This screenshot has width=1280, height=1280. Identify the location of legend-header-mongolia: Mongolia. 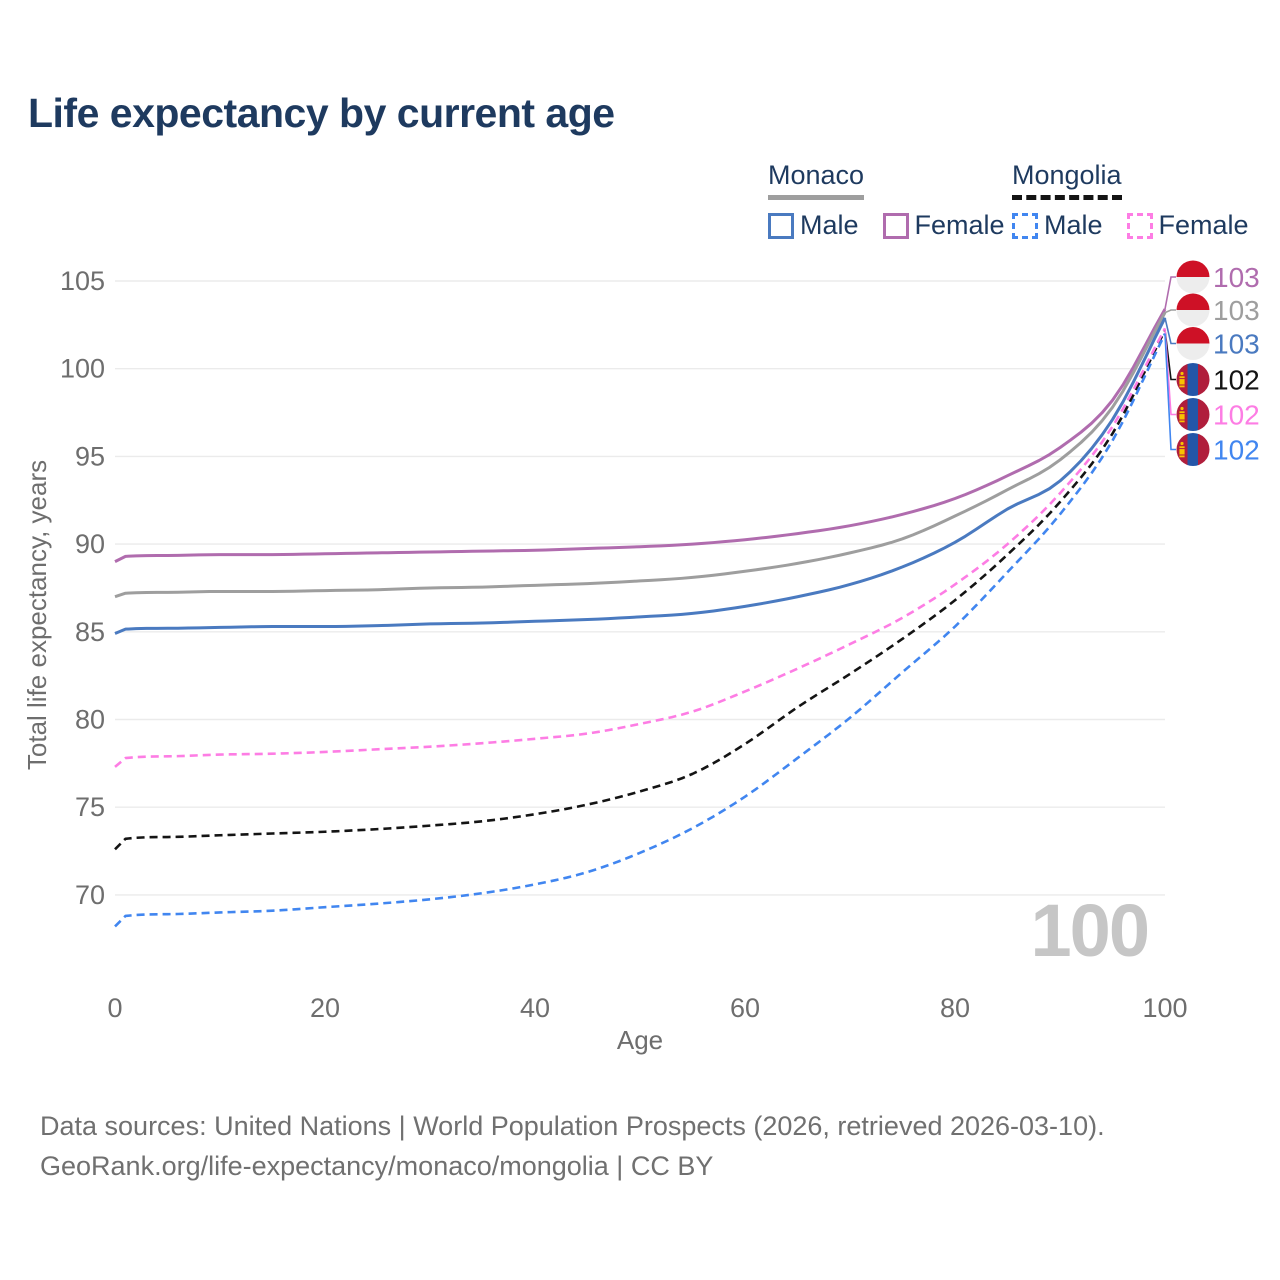
(1067, 180).